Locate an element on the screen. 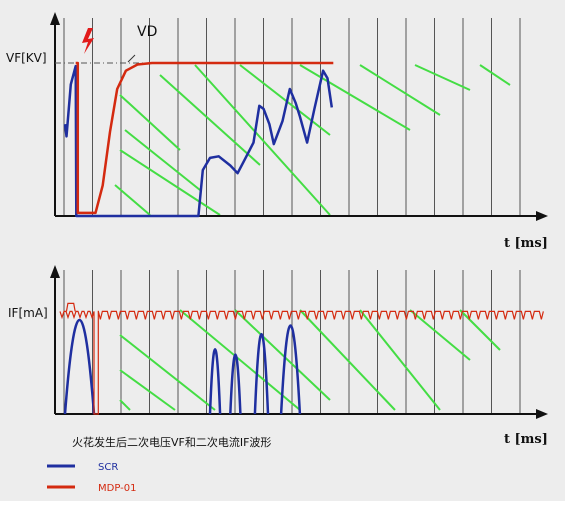 This screenshot has width=565, height=505. bottom-y-label: IF[mA] is located at coordinates (28, 313).